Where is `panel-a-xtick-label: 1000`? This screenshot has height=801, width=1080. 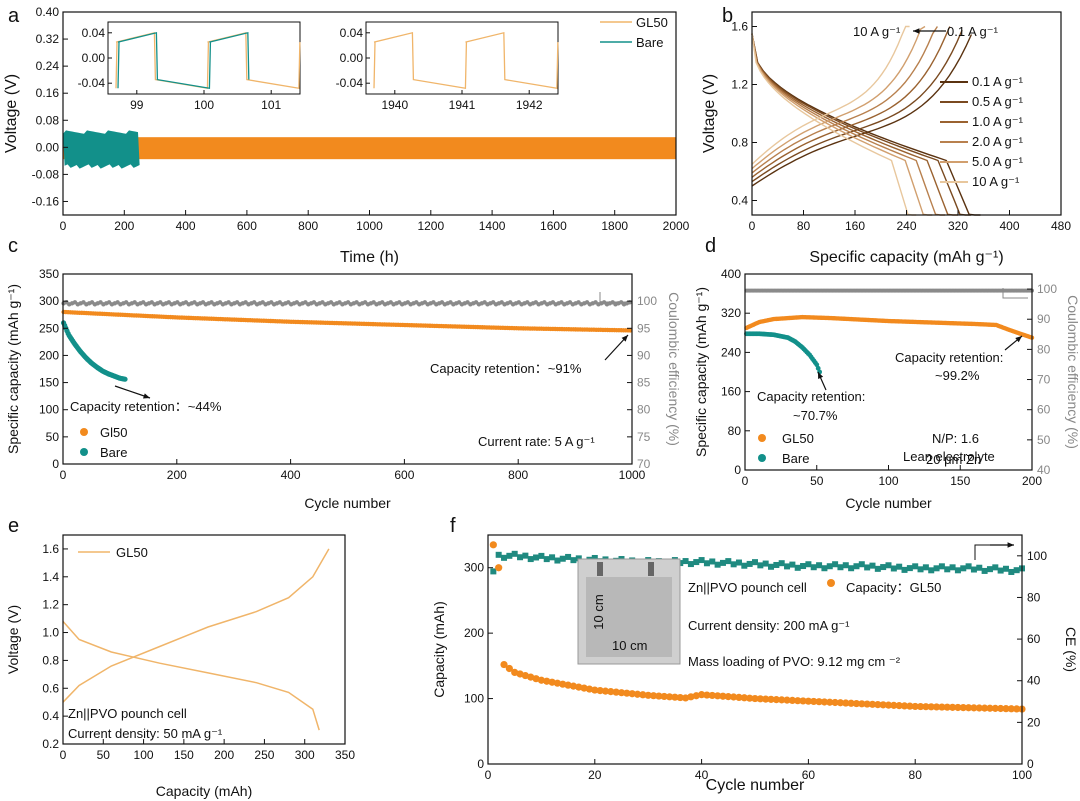 panel-a-xtick-label: 1000 is located at coordinates (369, 226).